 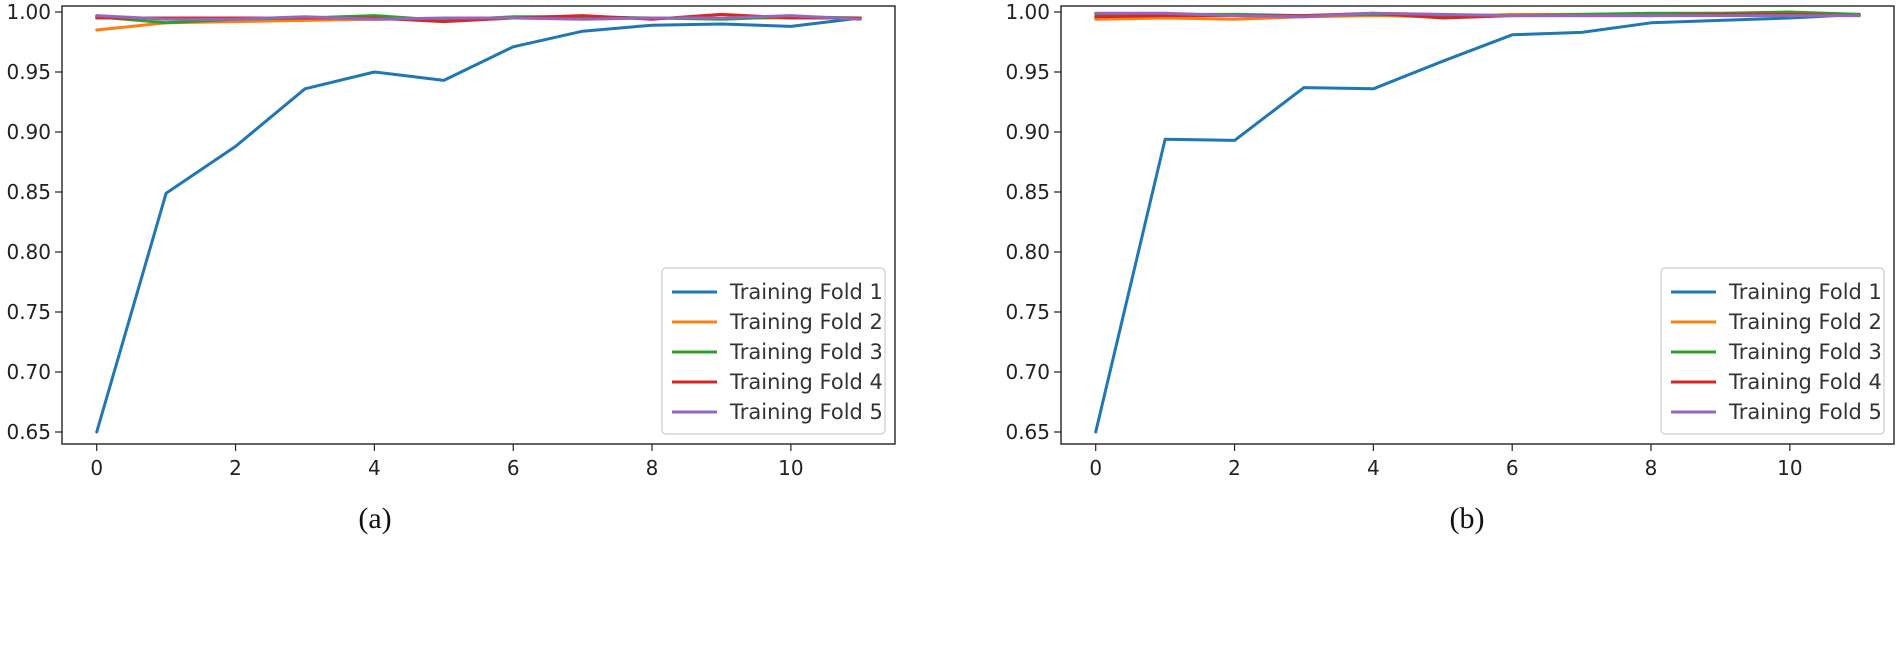 I want to click on panel-a-legend-box, so click(x=773, y=351).